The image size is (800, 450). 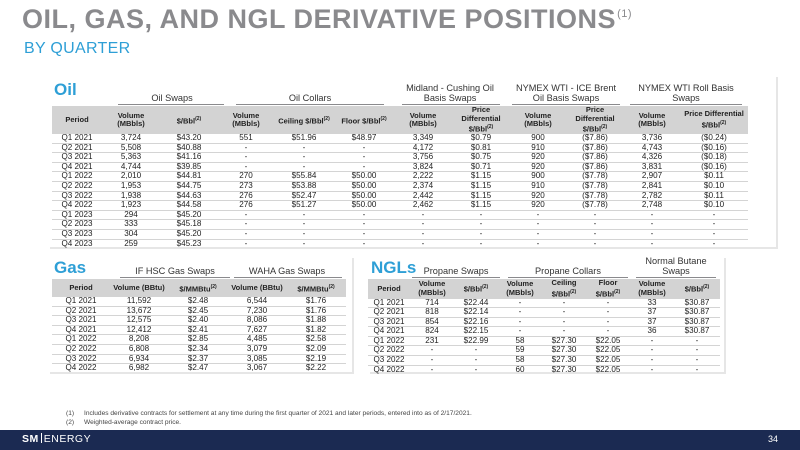 I want to click on oil-period-cell: Q3 2023, so click(x=77, y=234).